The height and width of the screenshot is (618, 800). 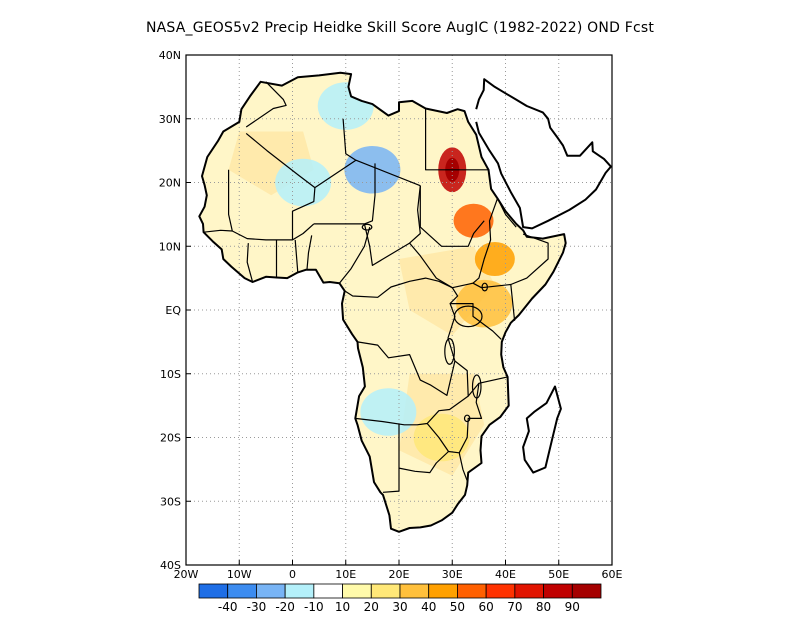 I want to click on latitude-labels: 40N 30N 20N 10N EQ 10S 20S 30S 40S, so click(x=175, y=310).